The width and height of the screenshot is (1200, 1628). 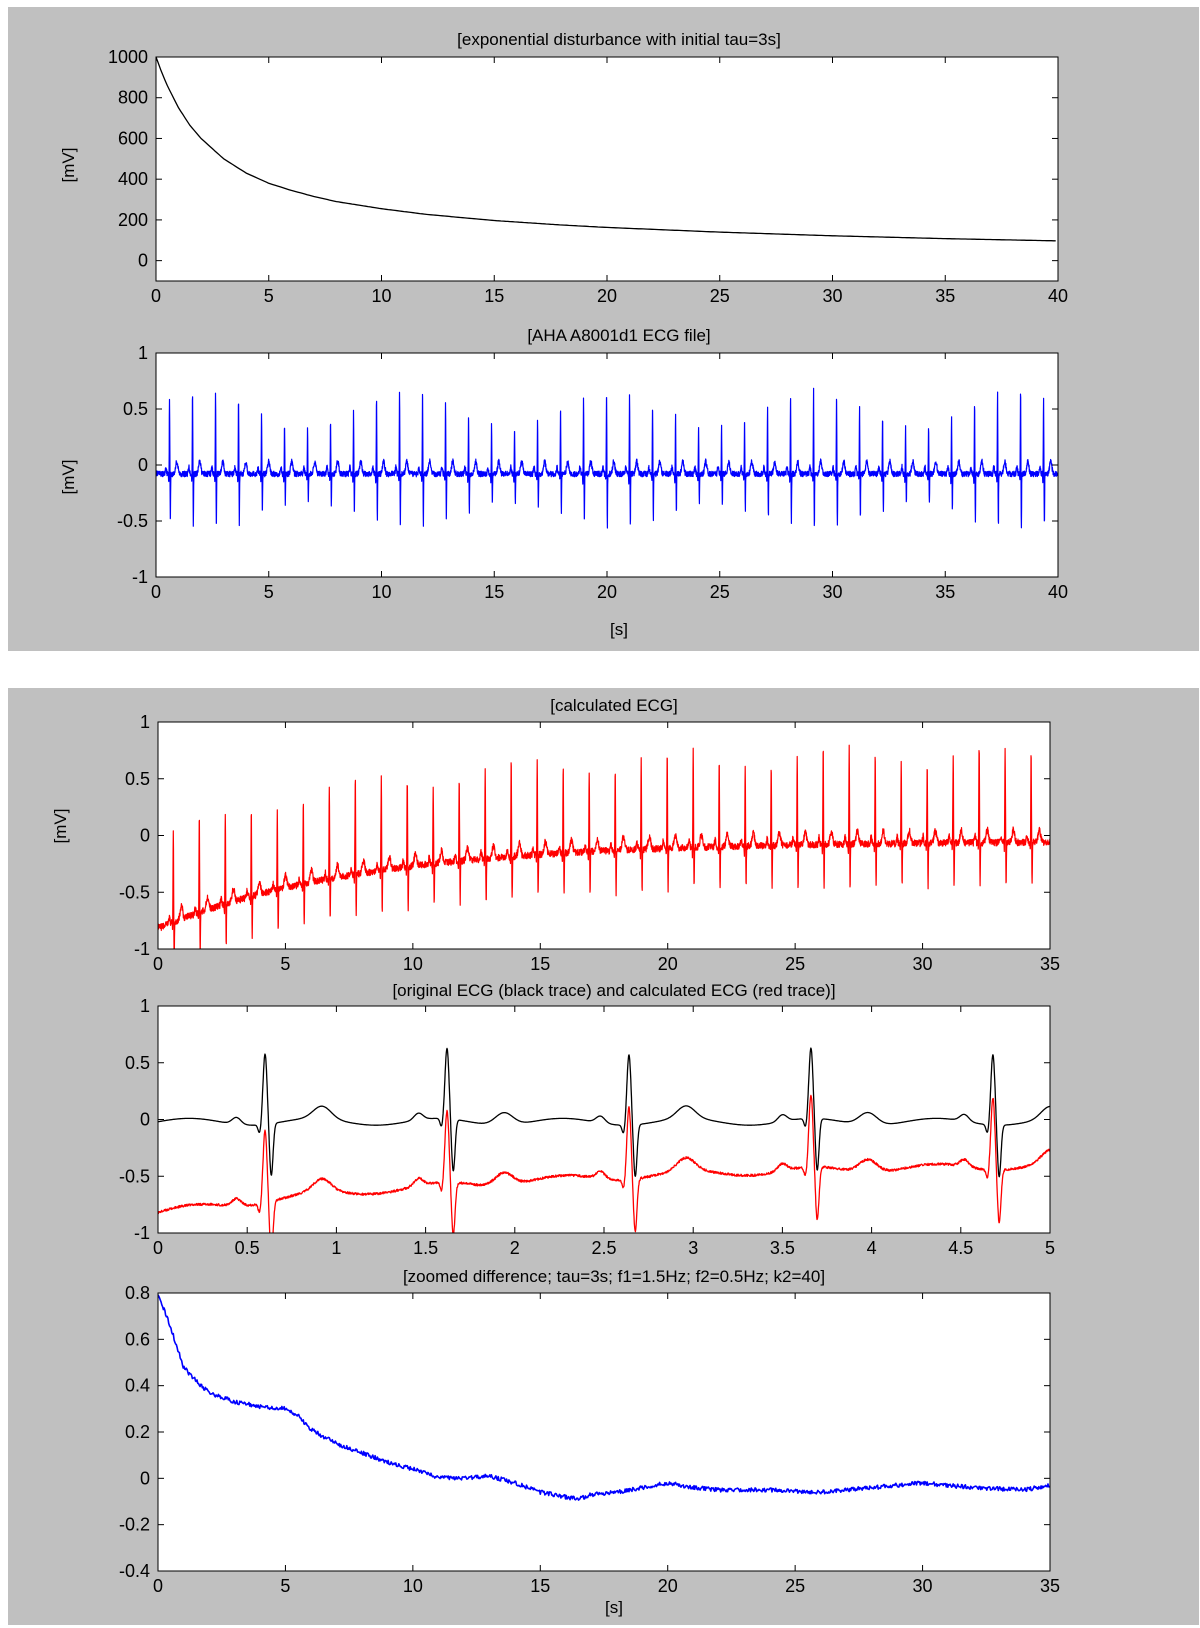 I want to click on y-tick-label: 800, so click(x=133, y=98).